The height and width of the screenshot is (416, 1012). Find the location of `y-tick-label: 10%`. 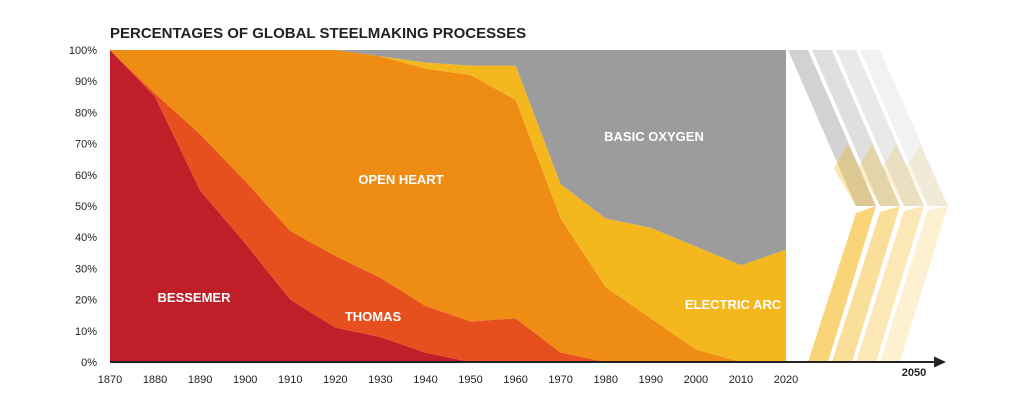

y-tick-label: 10% is located at coordinates (86, 332).